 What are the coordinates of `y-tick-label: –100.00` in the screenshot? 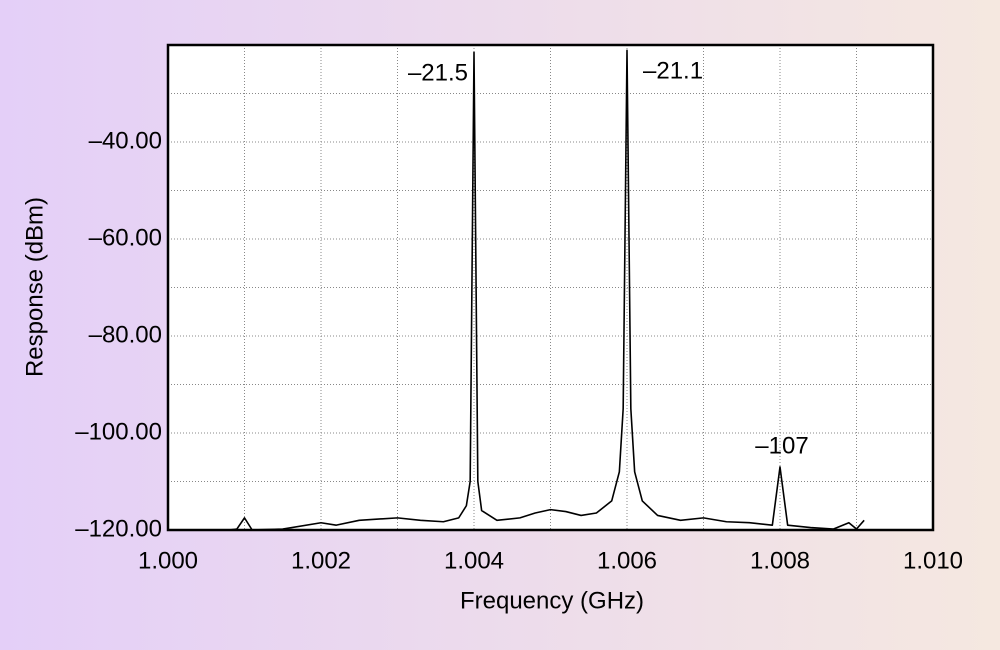 It's located at (118, 431).